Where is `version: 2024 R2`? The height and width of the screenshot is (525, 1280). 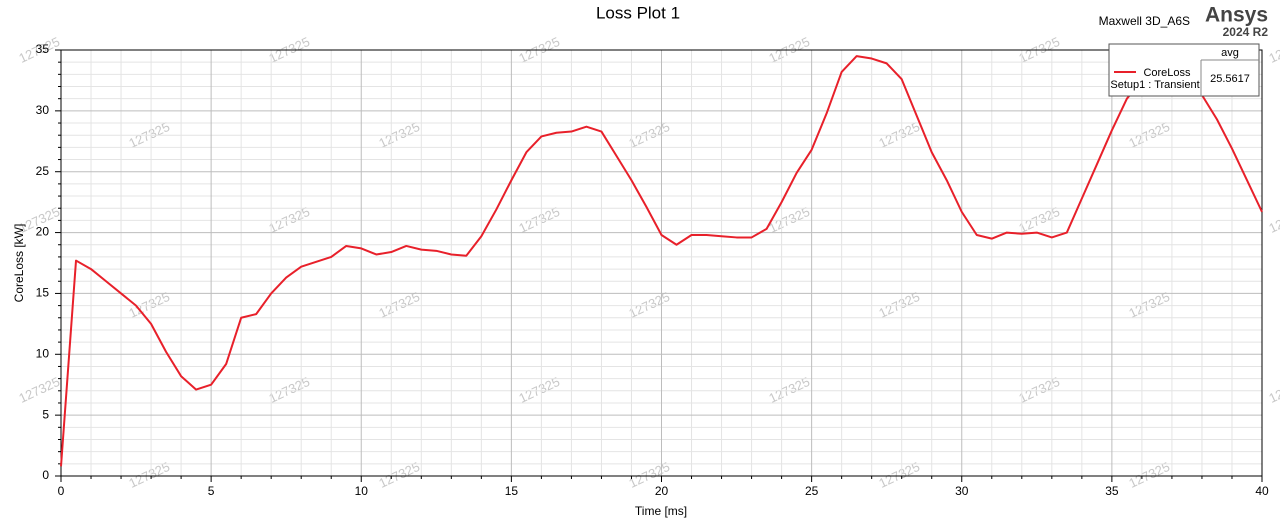
version: 2024 R2 is located at coordinates (1246, 32).